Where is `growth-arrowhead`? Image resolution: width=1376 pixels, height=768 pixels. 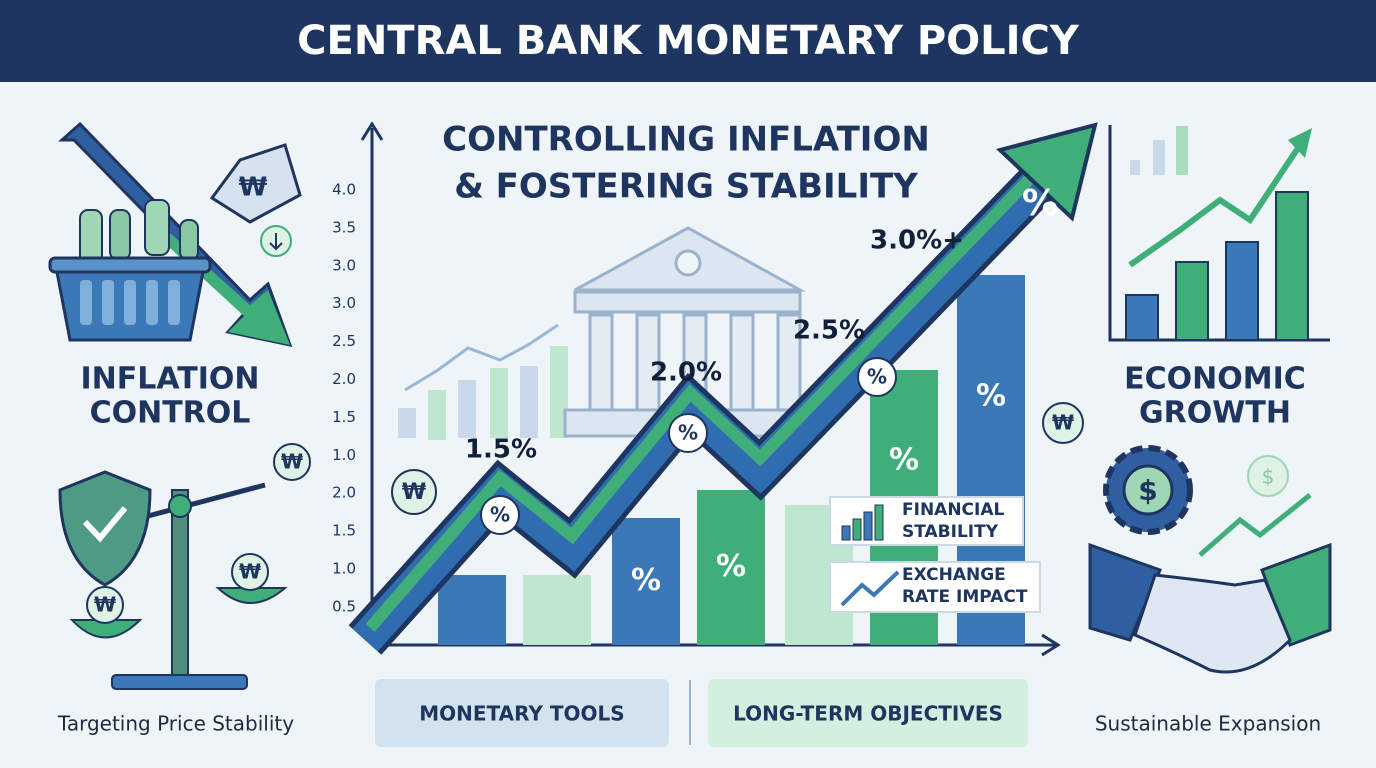
growth-arrowhead is located at coordinates (1300, 143).